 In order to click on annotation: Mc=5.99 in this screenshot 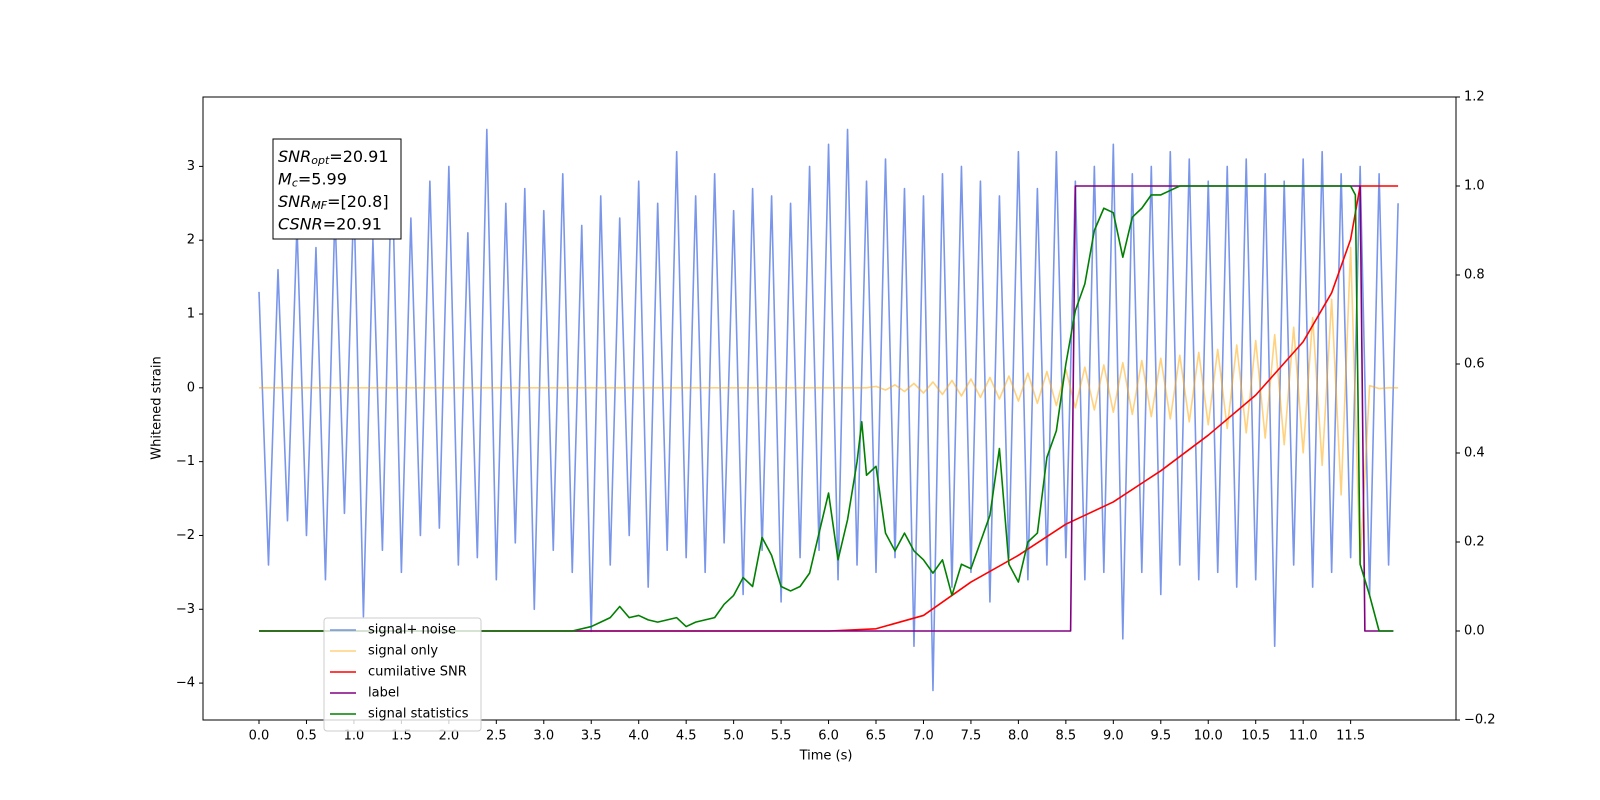, I will do `click(312, 179)`.